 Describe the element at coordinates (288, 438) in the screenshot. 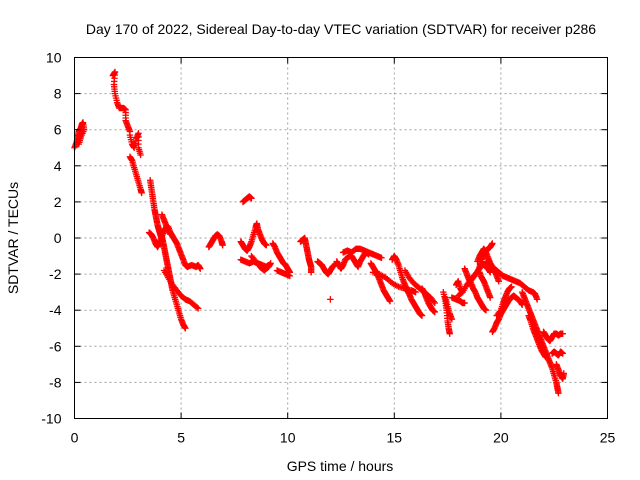

I see `x-tick-label: 10` at that location.